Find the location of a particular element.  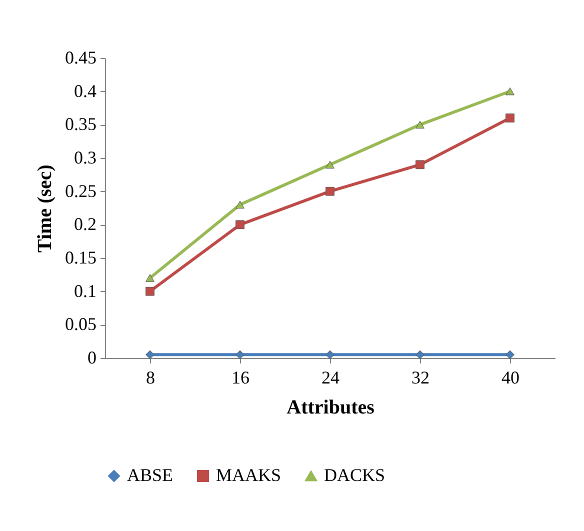

x-tick-label: 32 is located at coordinates (421, 378).